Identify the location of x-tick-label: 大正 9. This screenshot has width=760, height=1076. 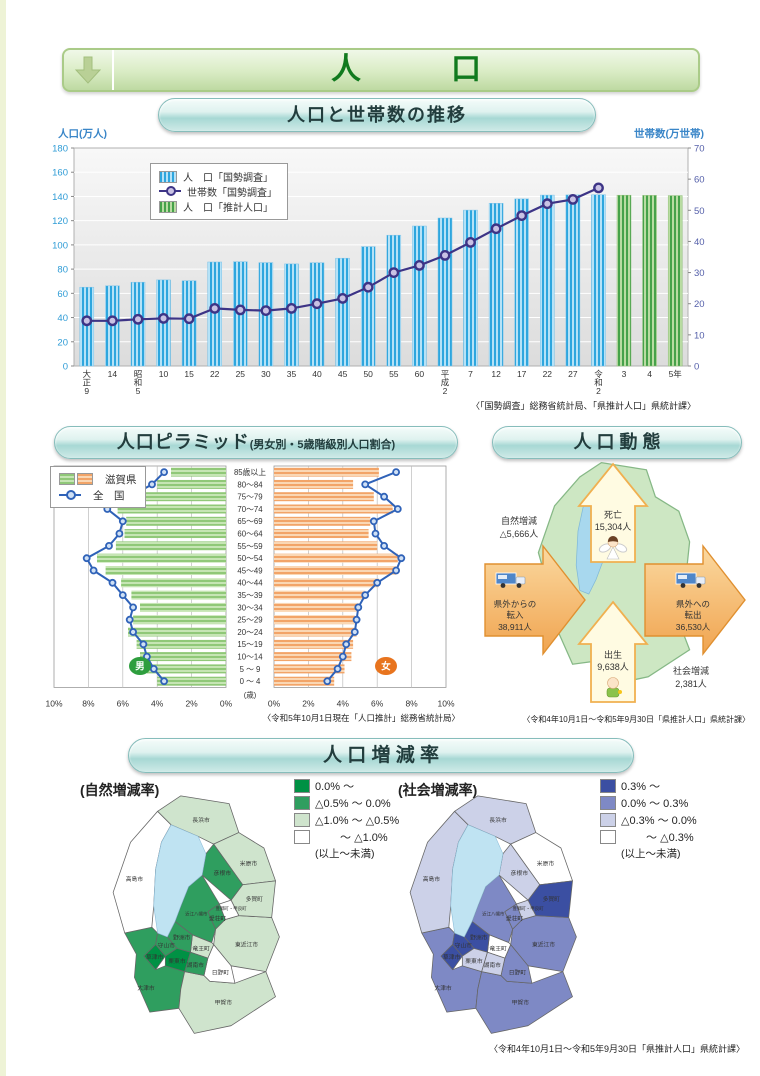
(87, 382).